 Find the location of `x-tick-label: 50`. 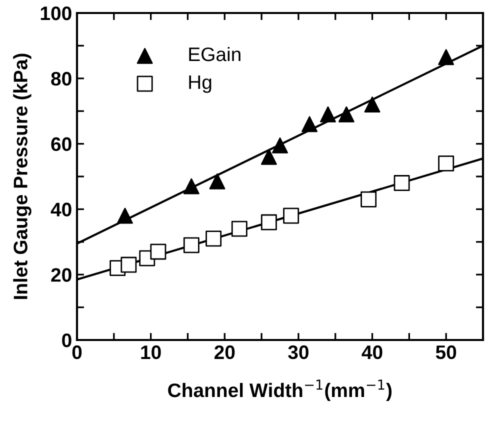

x-tick-label: 50 is located at coordinates (446, 352).